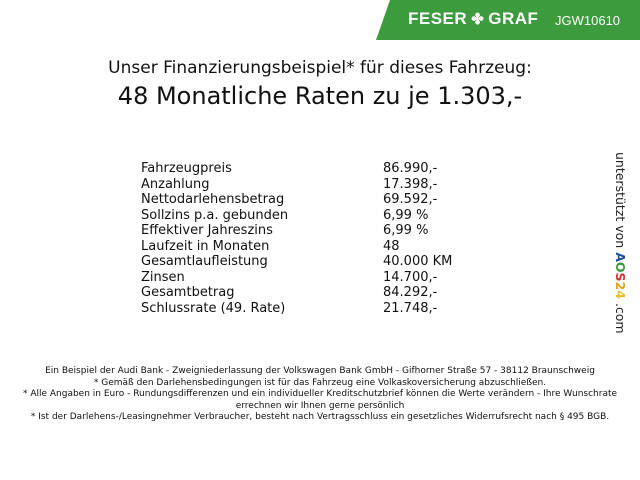 The image size is (640, 480). Describe the element at coordinates (204, 261) in the screenshot. I see `row-label: Gesamtlaufleistung` at that location.